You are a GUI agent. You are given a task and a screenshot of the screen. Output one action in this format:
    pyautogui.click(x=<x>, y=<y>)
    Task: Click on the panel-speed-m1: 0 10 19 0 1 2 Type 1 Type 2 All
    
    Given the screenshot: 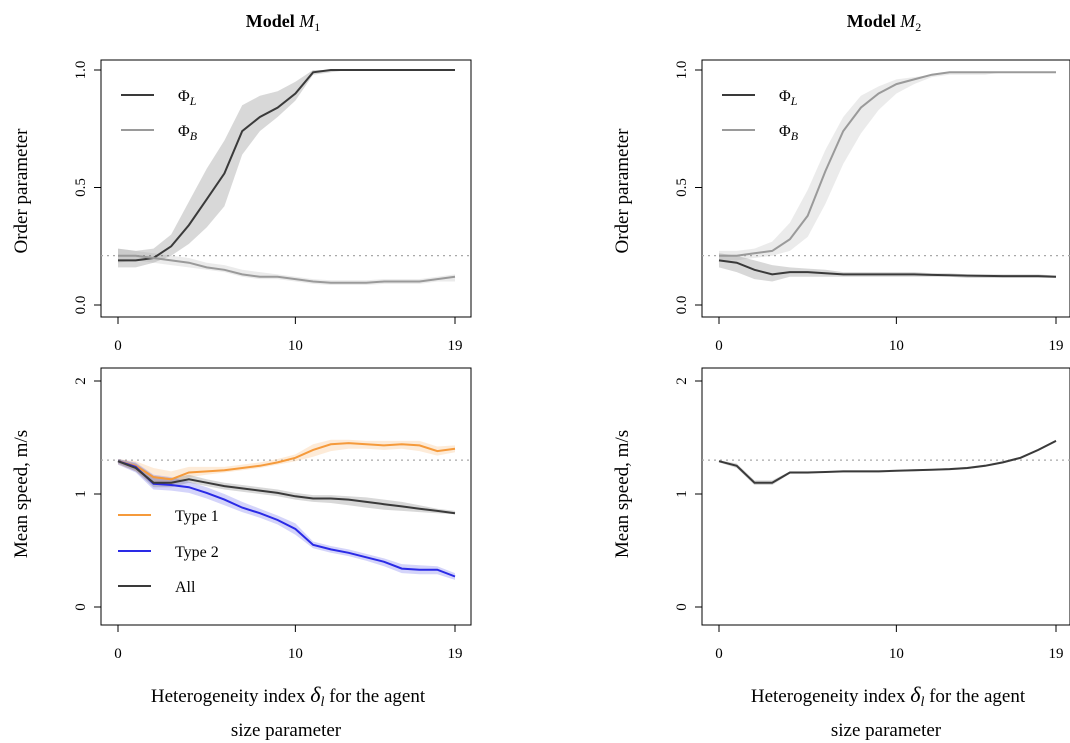 What is the action you would take?
    pyautogui.click(x=272, y=514)
    